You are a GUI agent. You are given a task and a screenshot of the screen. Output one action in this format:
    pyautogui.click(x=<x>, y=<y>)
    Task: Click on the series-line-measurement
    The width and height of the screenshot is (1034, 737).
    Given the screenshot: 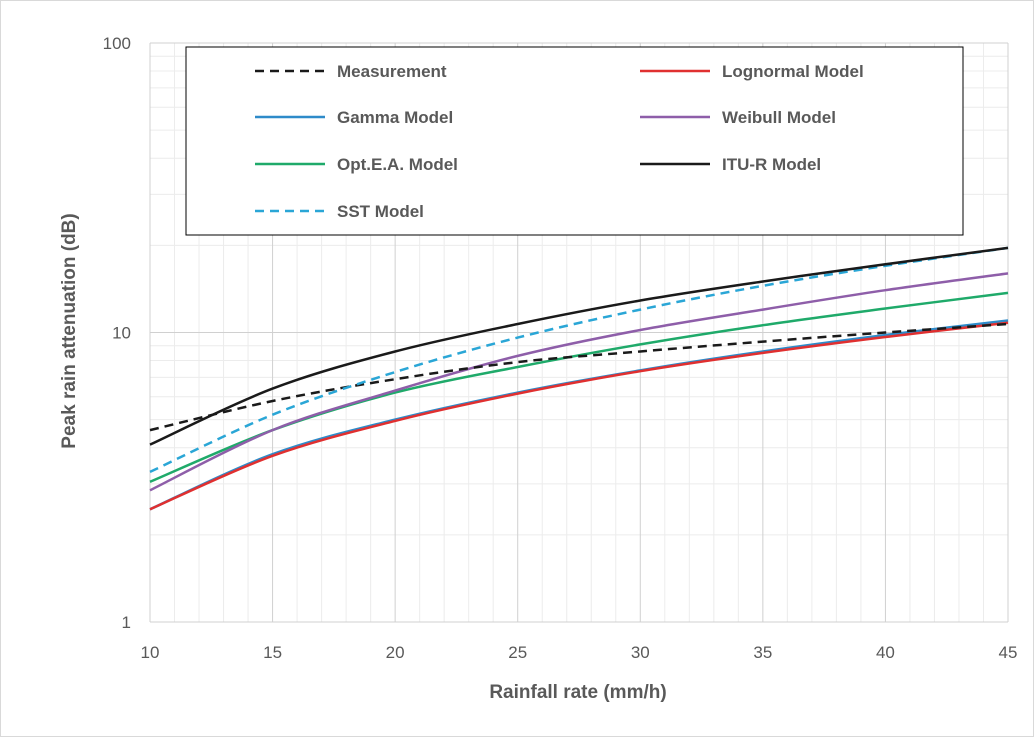 What is the action you would take?
    pyautogui.click(x=579, y=377)
    